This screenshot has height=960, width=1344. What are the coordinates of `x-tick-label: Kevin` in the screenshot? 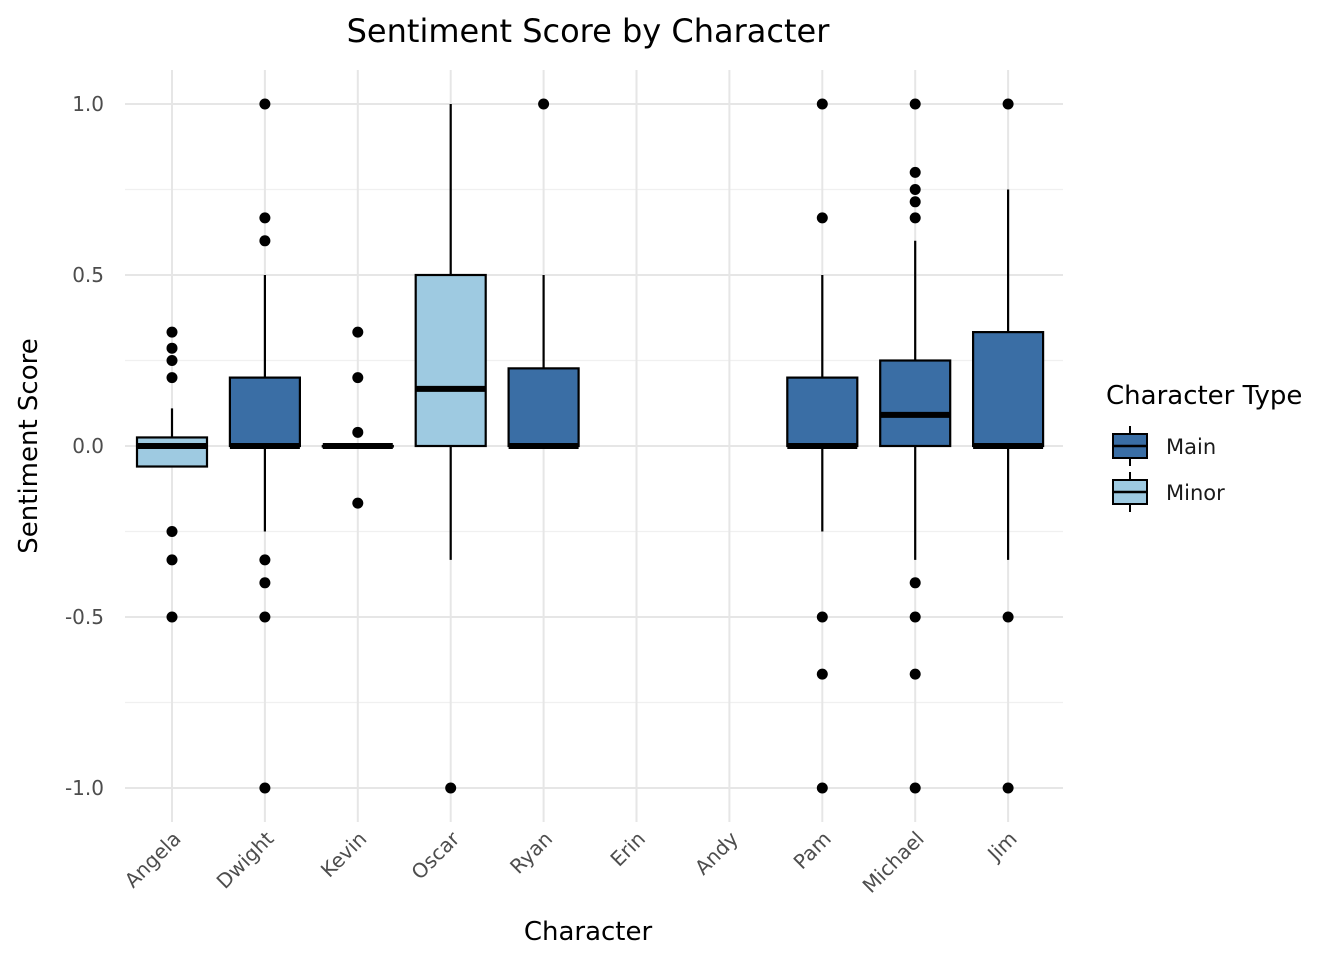 It's located at (344, 855).